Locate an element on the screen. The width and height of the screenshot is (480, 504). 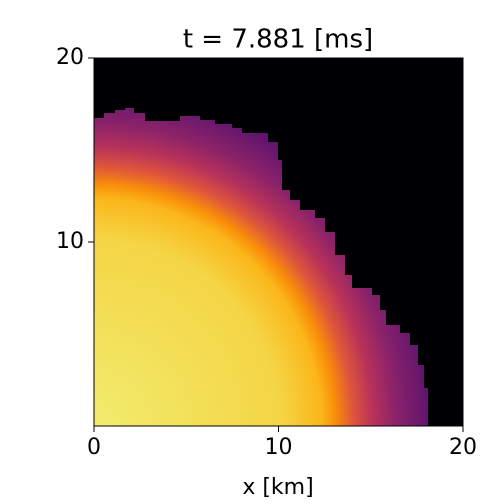
x-tick-label: 20 is located at coordinates (463, 447).